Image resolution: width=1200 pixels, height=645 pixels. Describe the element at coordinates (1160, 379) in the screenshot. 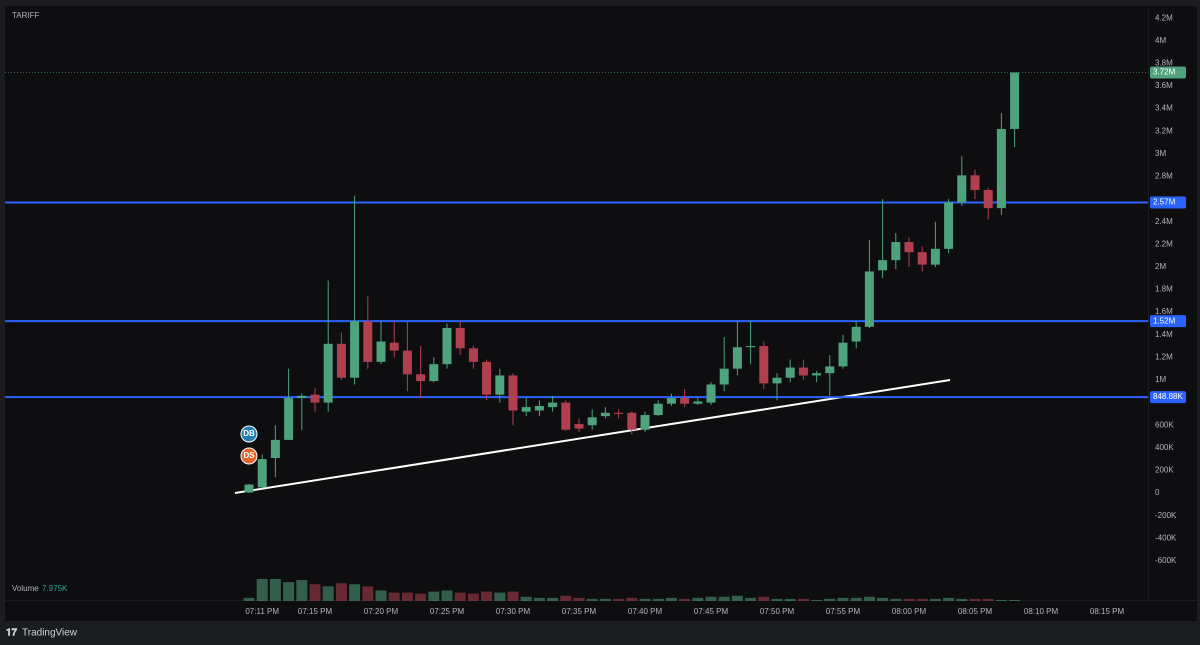

I see `y-tick-label: 1M` at that location.